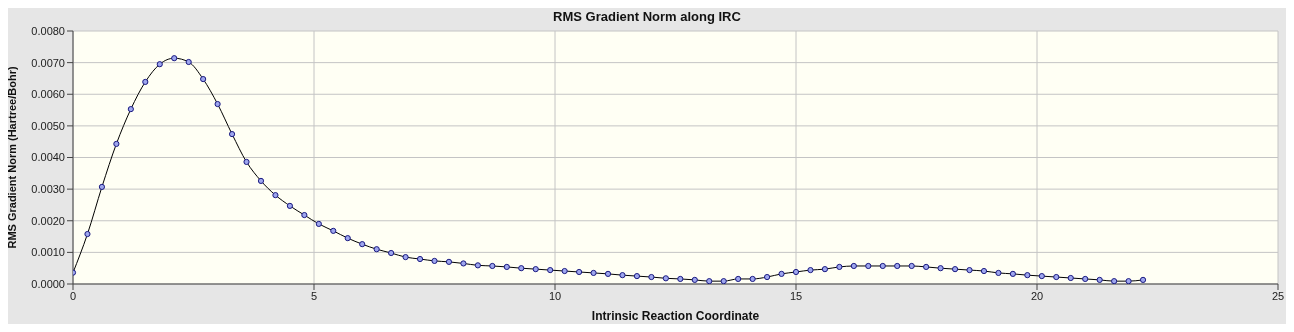 The image size is (1294, 332). I want to click on x-tick-label: 20, so click(1037, 295).